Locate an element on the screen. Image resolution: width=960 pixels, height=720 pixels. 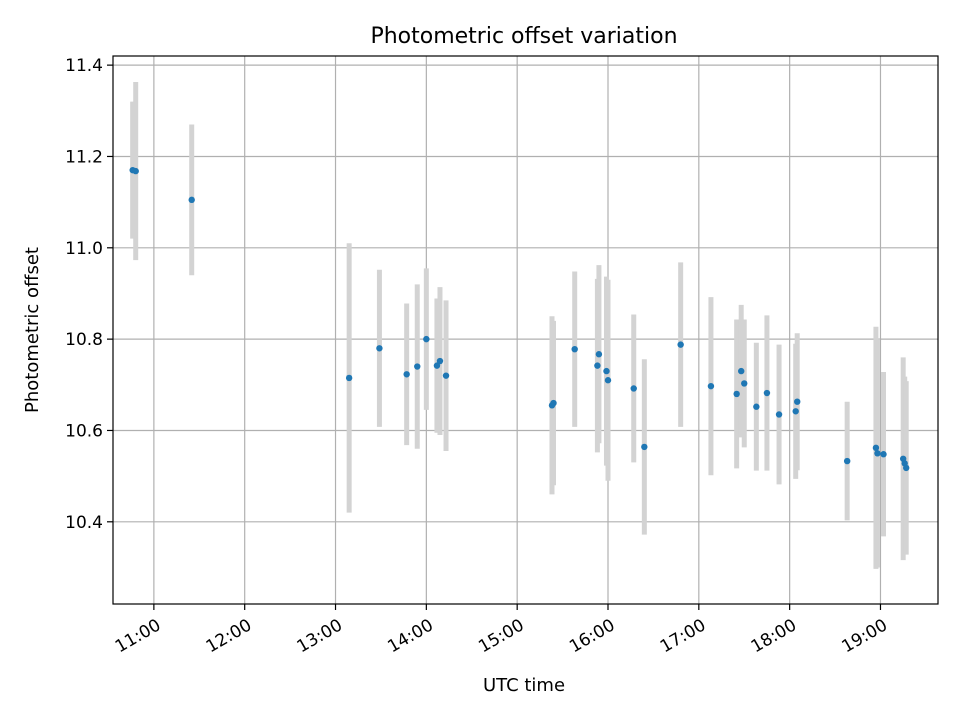
y-tick-label: 10.4 is located at coordinates (84, 523).